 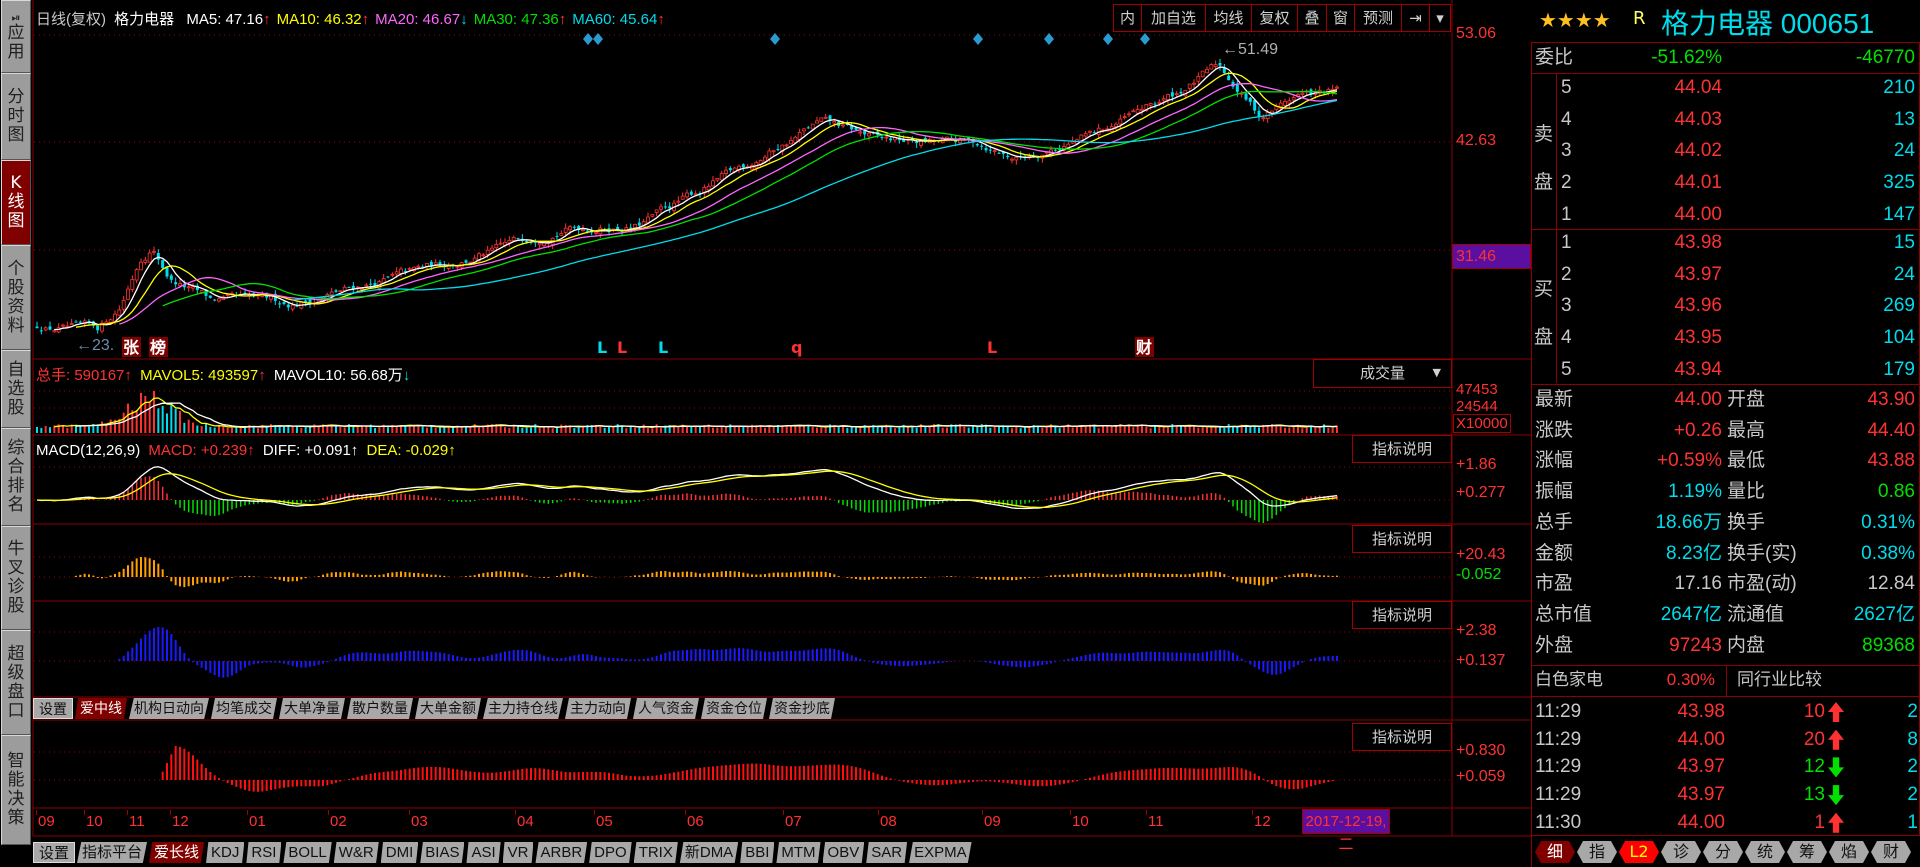 What do you see at coordinates (225, 852) in the screenshot?
I see `tab-bottom-3: KDJ` at bounding box center [225, 852].